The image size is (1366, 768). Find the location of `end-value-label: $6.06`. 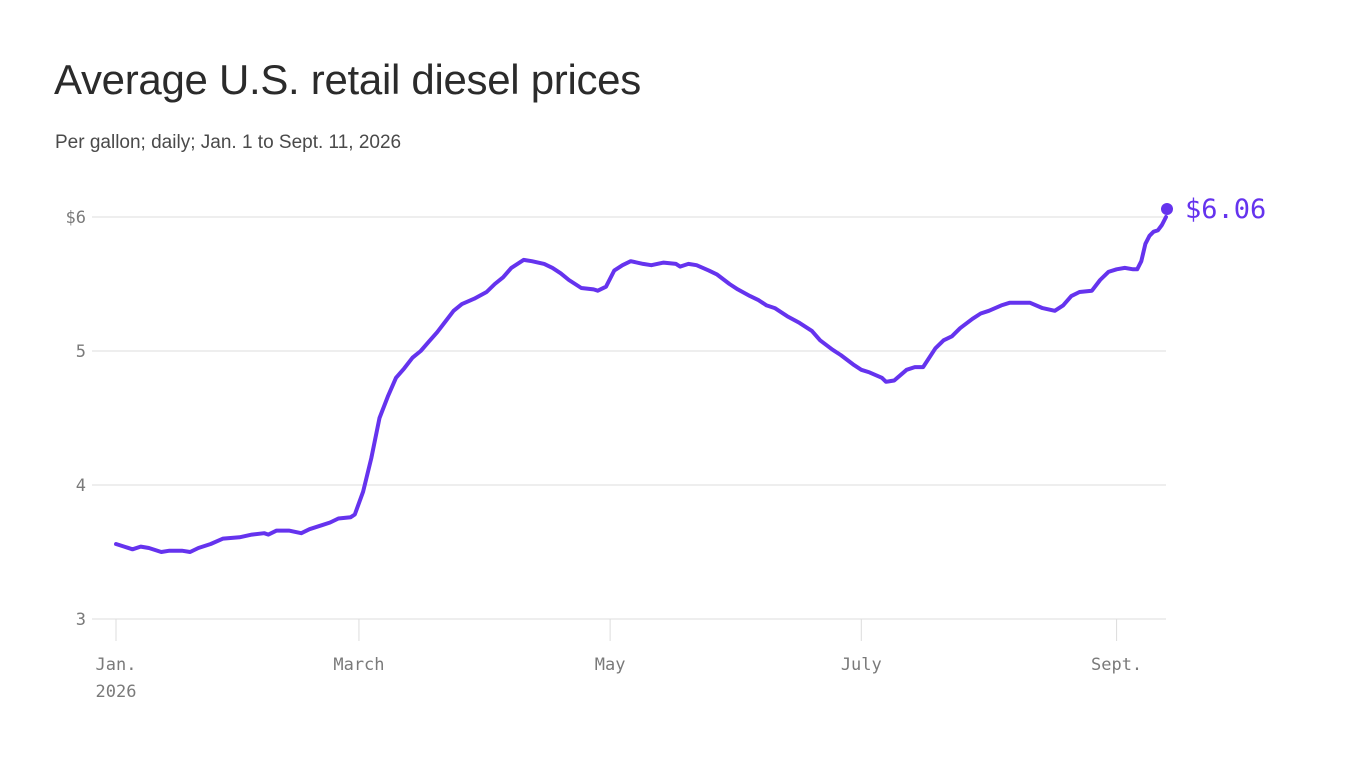

end-value-label: $6.06 is located at coordinates (1225, 209).